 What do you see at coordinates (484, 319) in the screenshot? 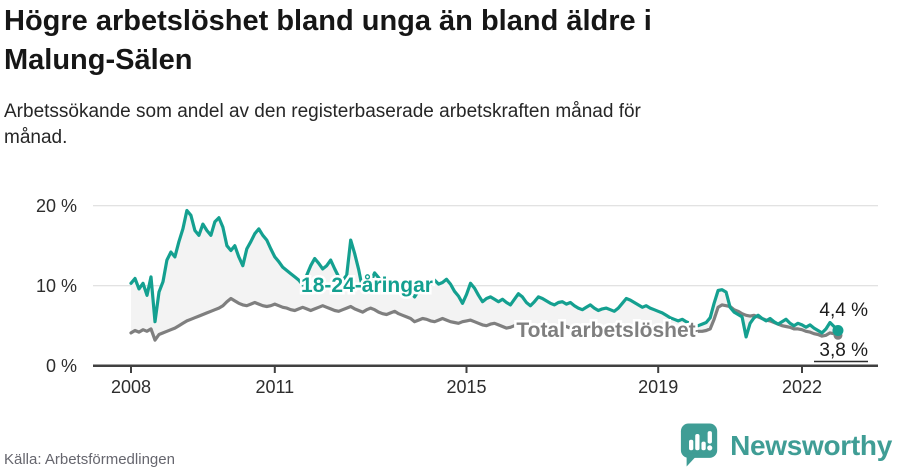
I see `series-line-total` at bounding box center [484, 319].